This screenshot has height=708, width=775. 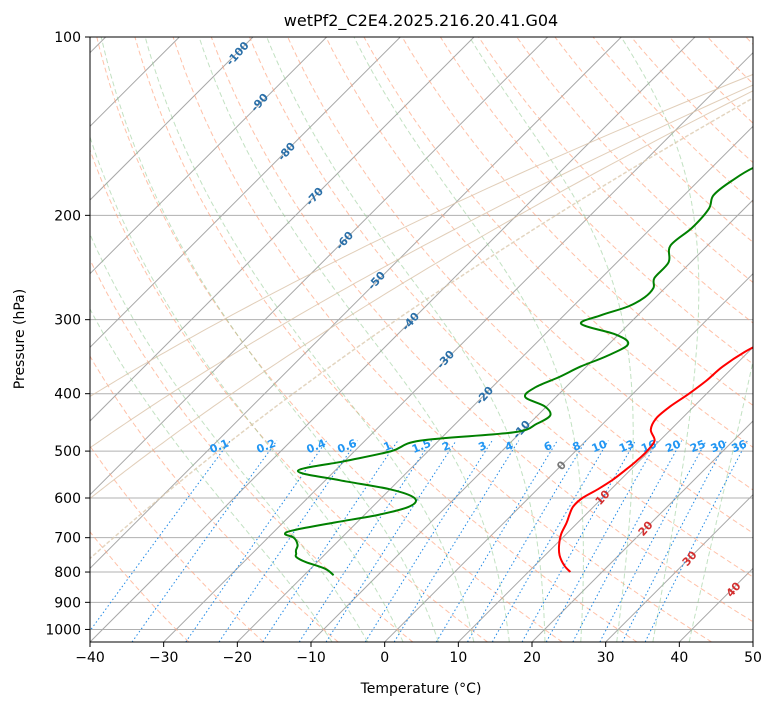 What do you see at coordinates (67, 452) in the screenshot?
I see `y-tick-label: 500` at bounding box center [67, 452].